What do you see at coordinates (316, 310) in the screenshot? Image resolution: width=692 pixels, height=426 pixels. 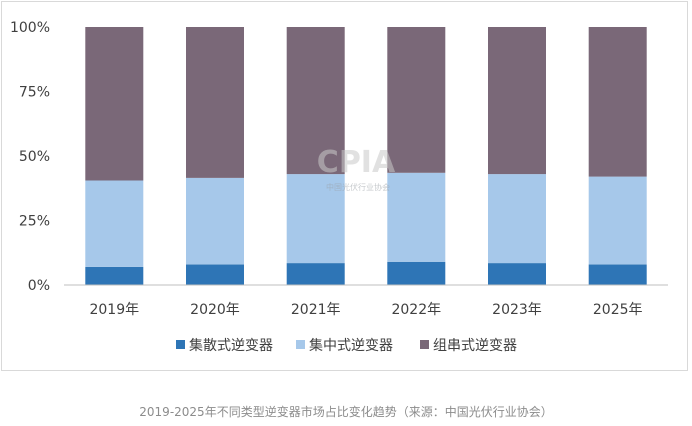 I see `x-tick-label: 2021年` at bounding box center [316, 310].